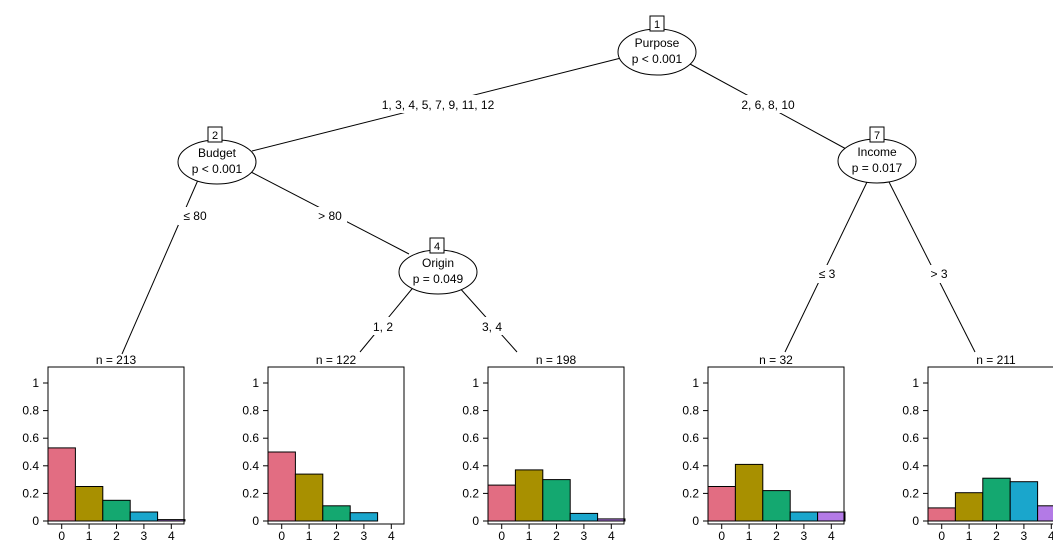  I want to click on terminal-node-9: n = 211 0 0.2 0.4 0.6 0.8 1 0 1 2 3 4, so click(977, 447).